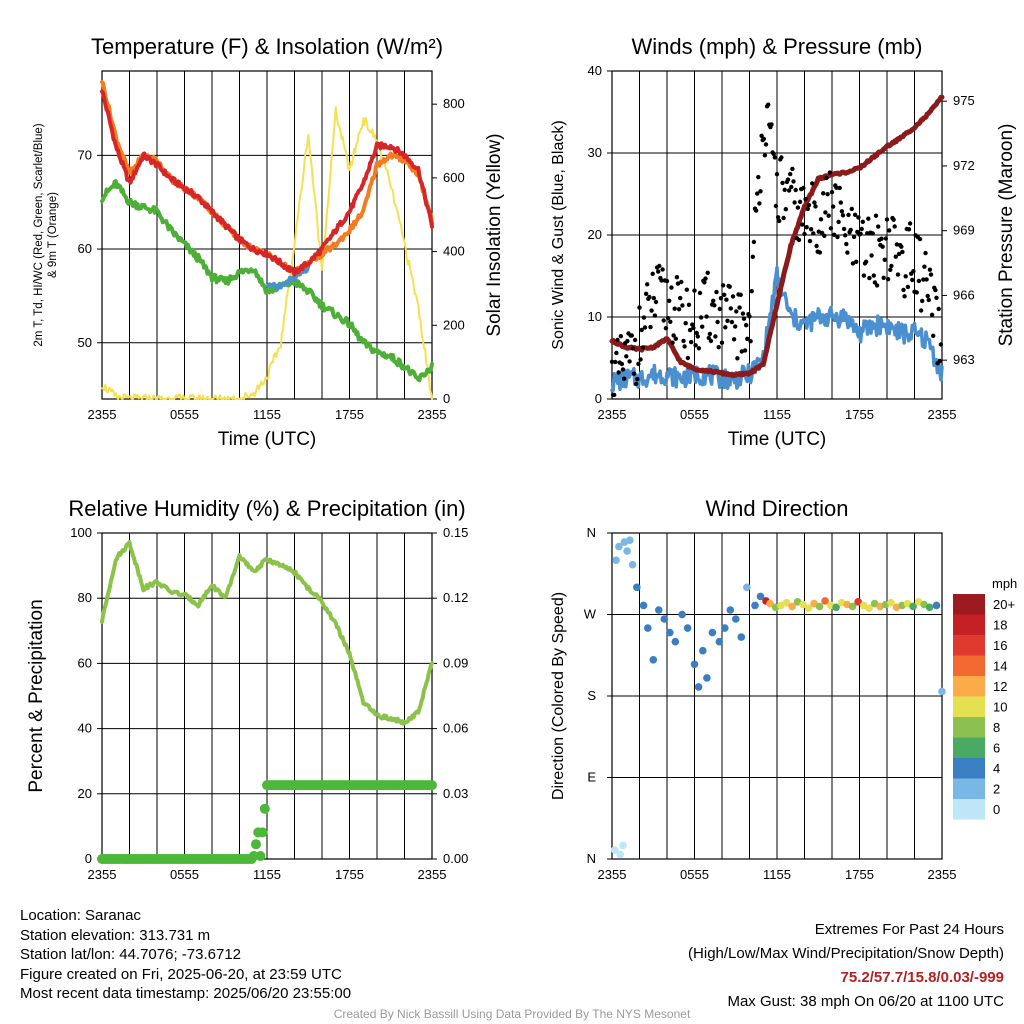 Image resolution: width=1024 pixels, height=1024 pixels. Describe the element at coordinates (267, 633) in the screenshot. I see `series-line-humidity` at that location.